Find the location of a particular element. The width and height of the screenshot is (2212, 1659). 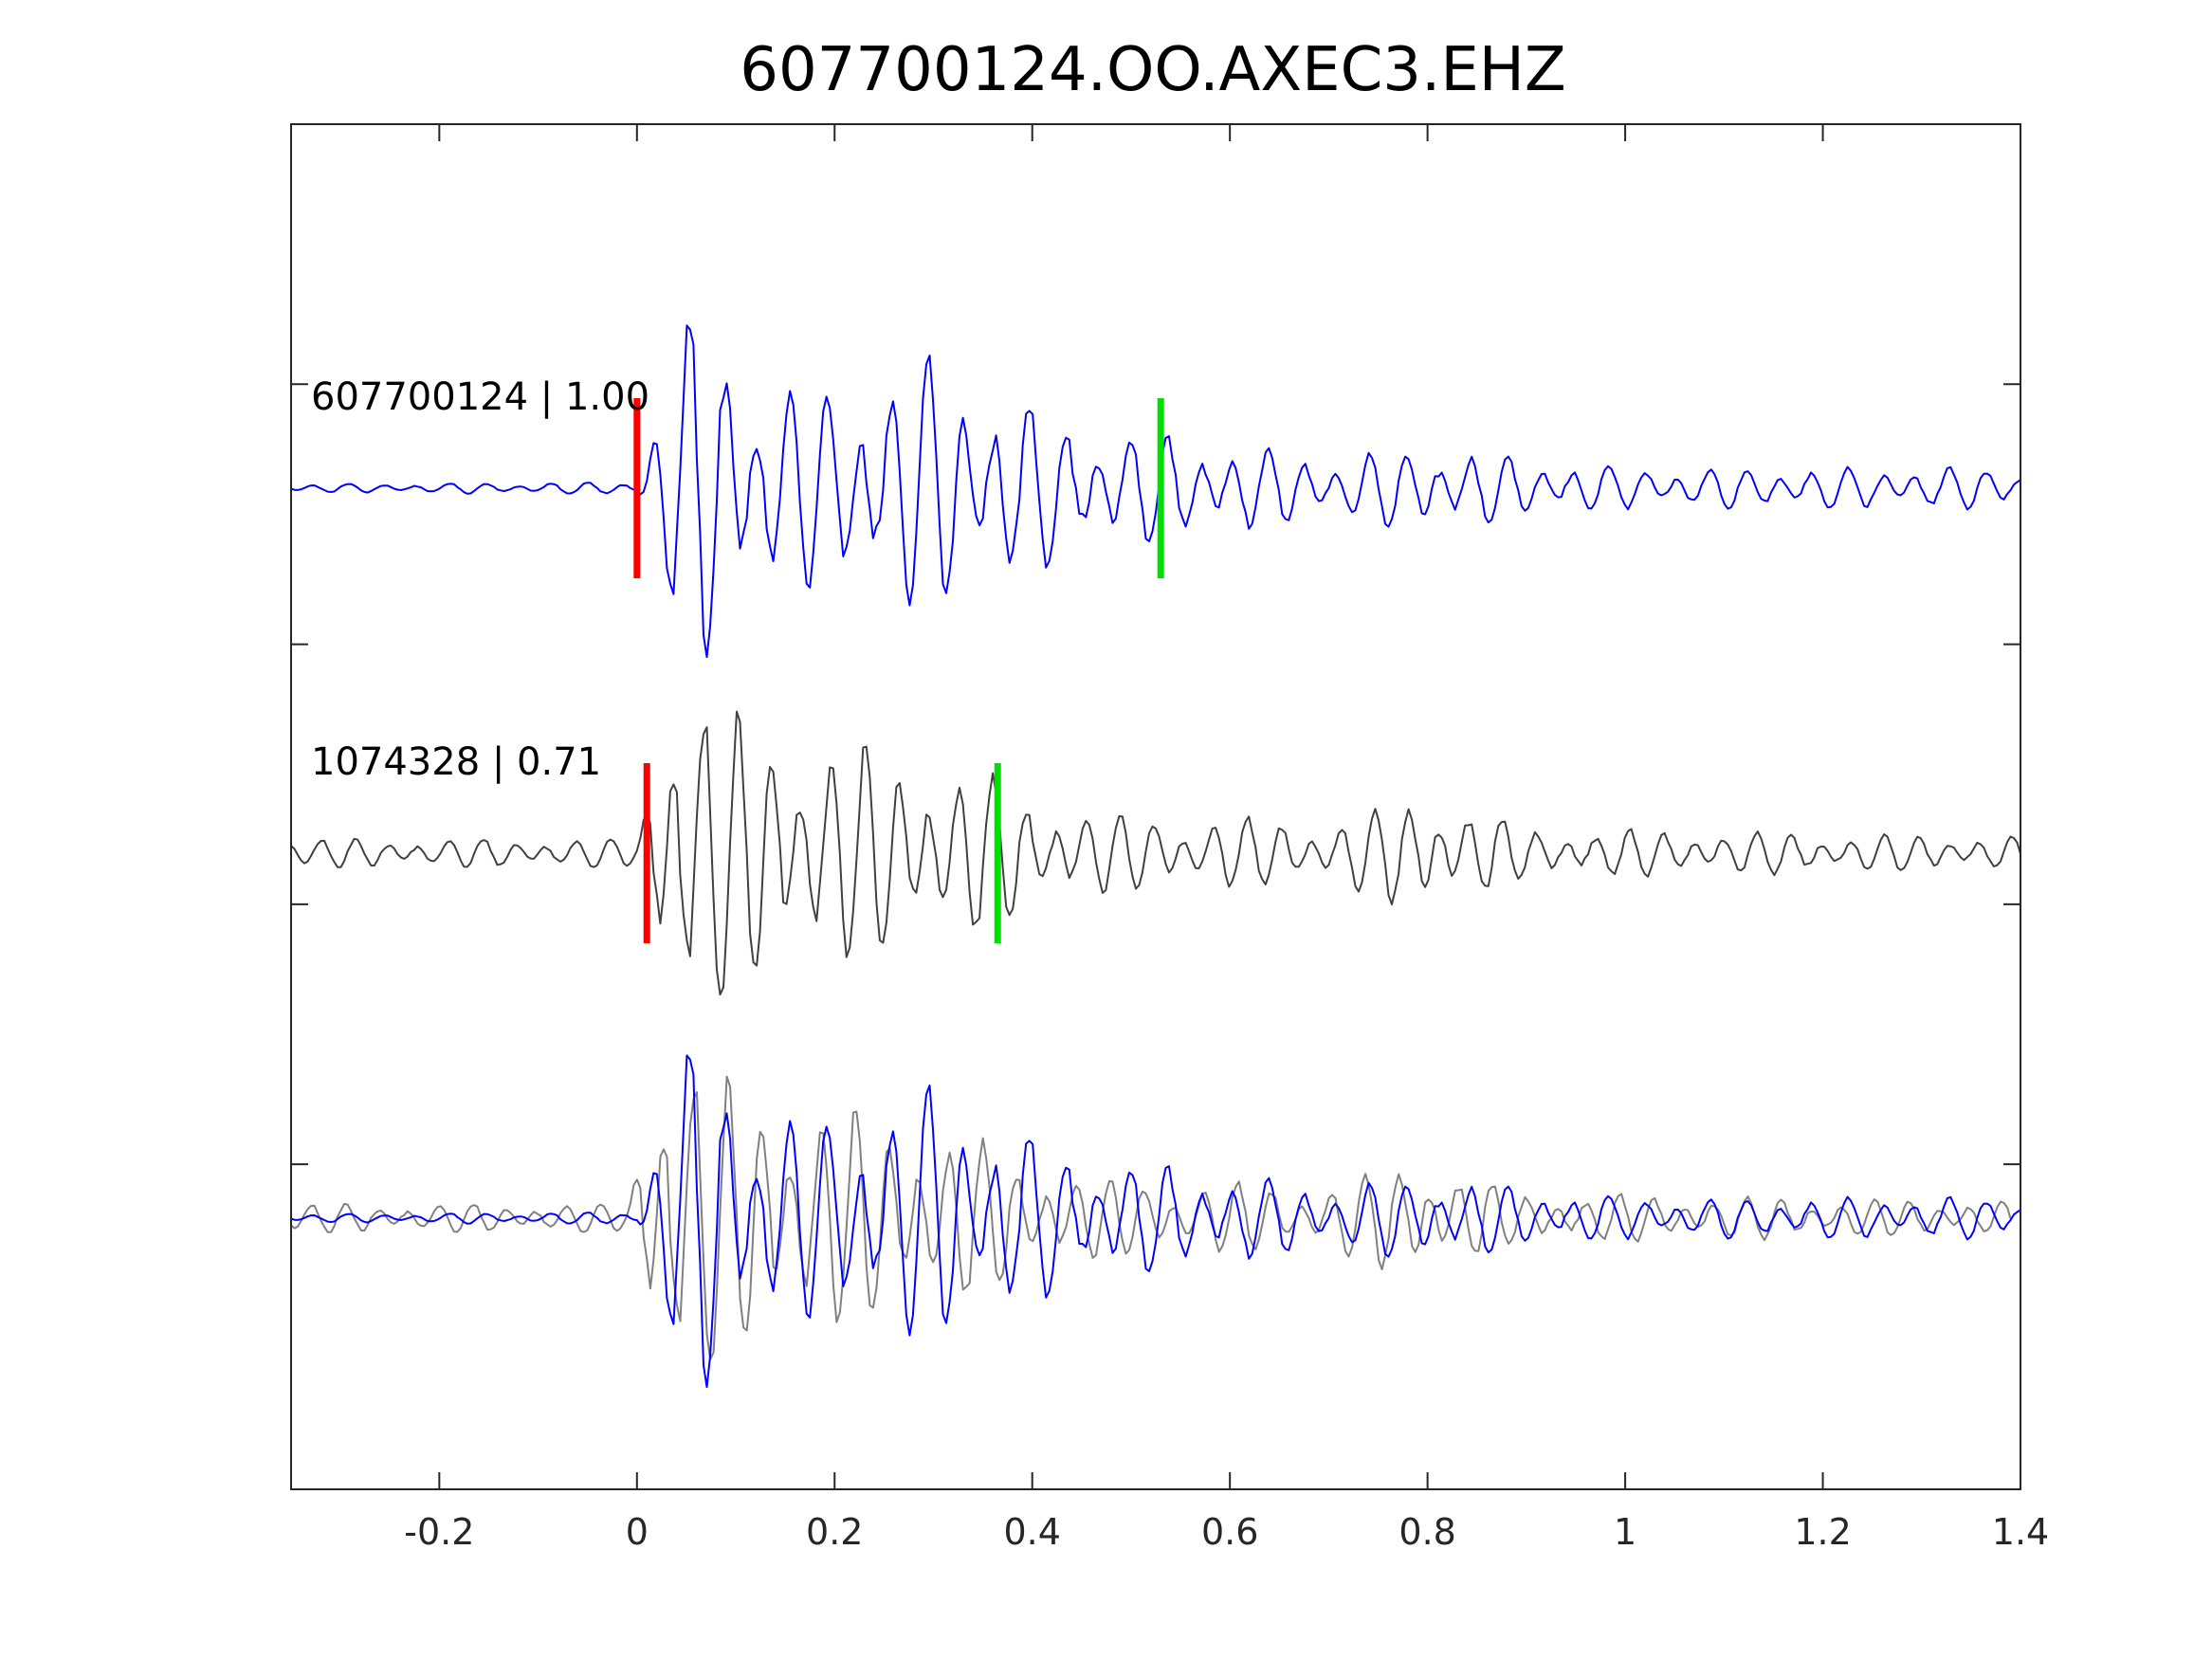

trace-2-waveform is located at coordinates (1155, 853).